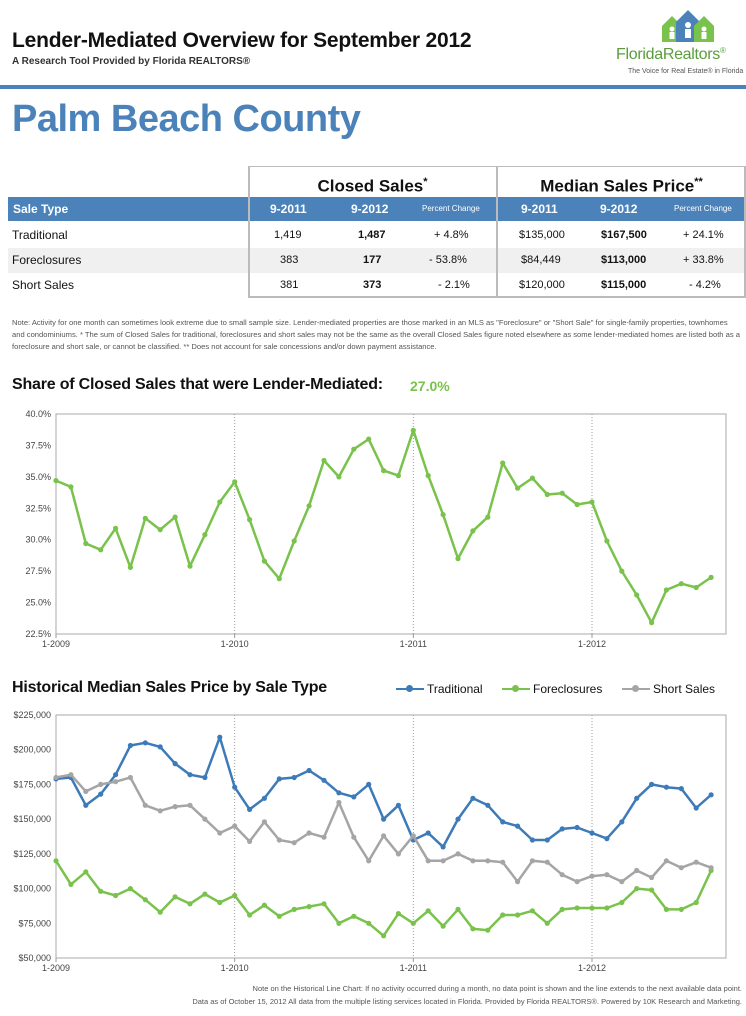  What do you see at coordinates (288, 235) in the screenshot?
I see `closed-2011-cell: 1,419` at bounding box center [288, 235].